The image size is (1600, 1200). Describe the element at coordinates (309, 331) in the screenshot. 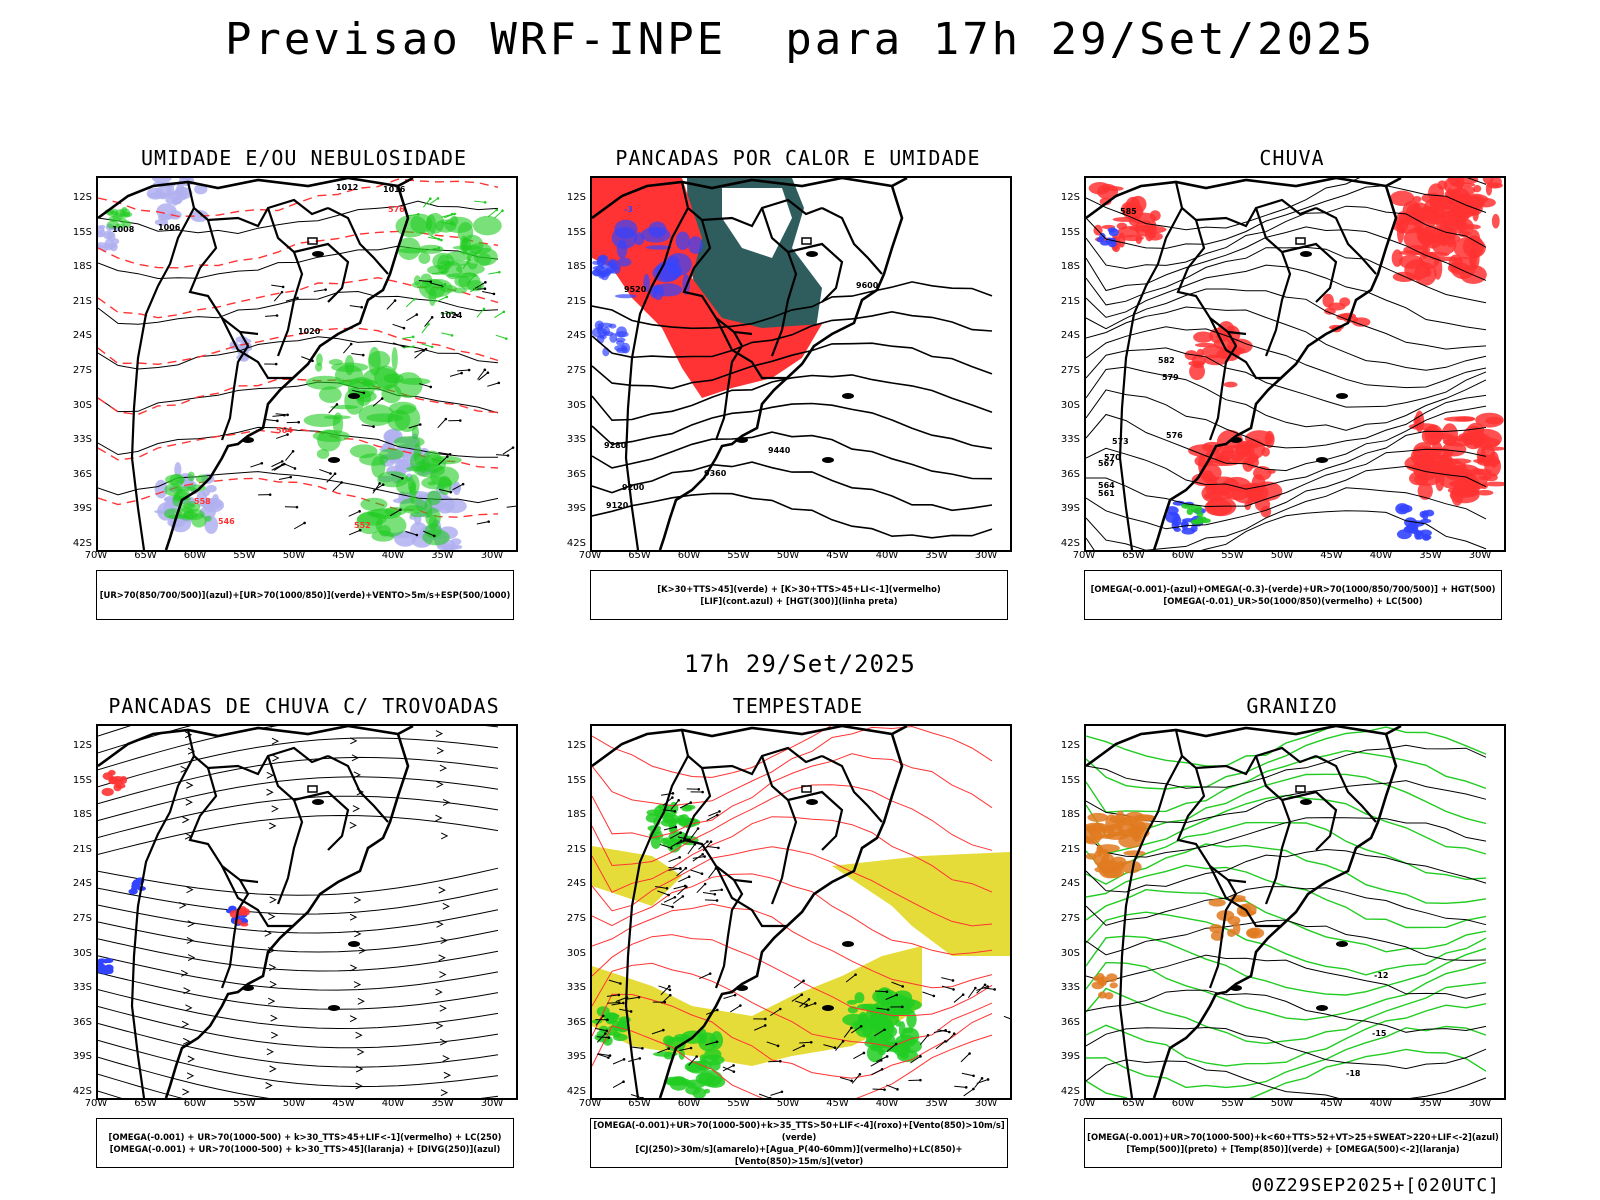

I see `contour-label: 1020` at that location.